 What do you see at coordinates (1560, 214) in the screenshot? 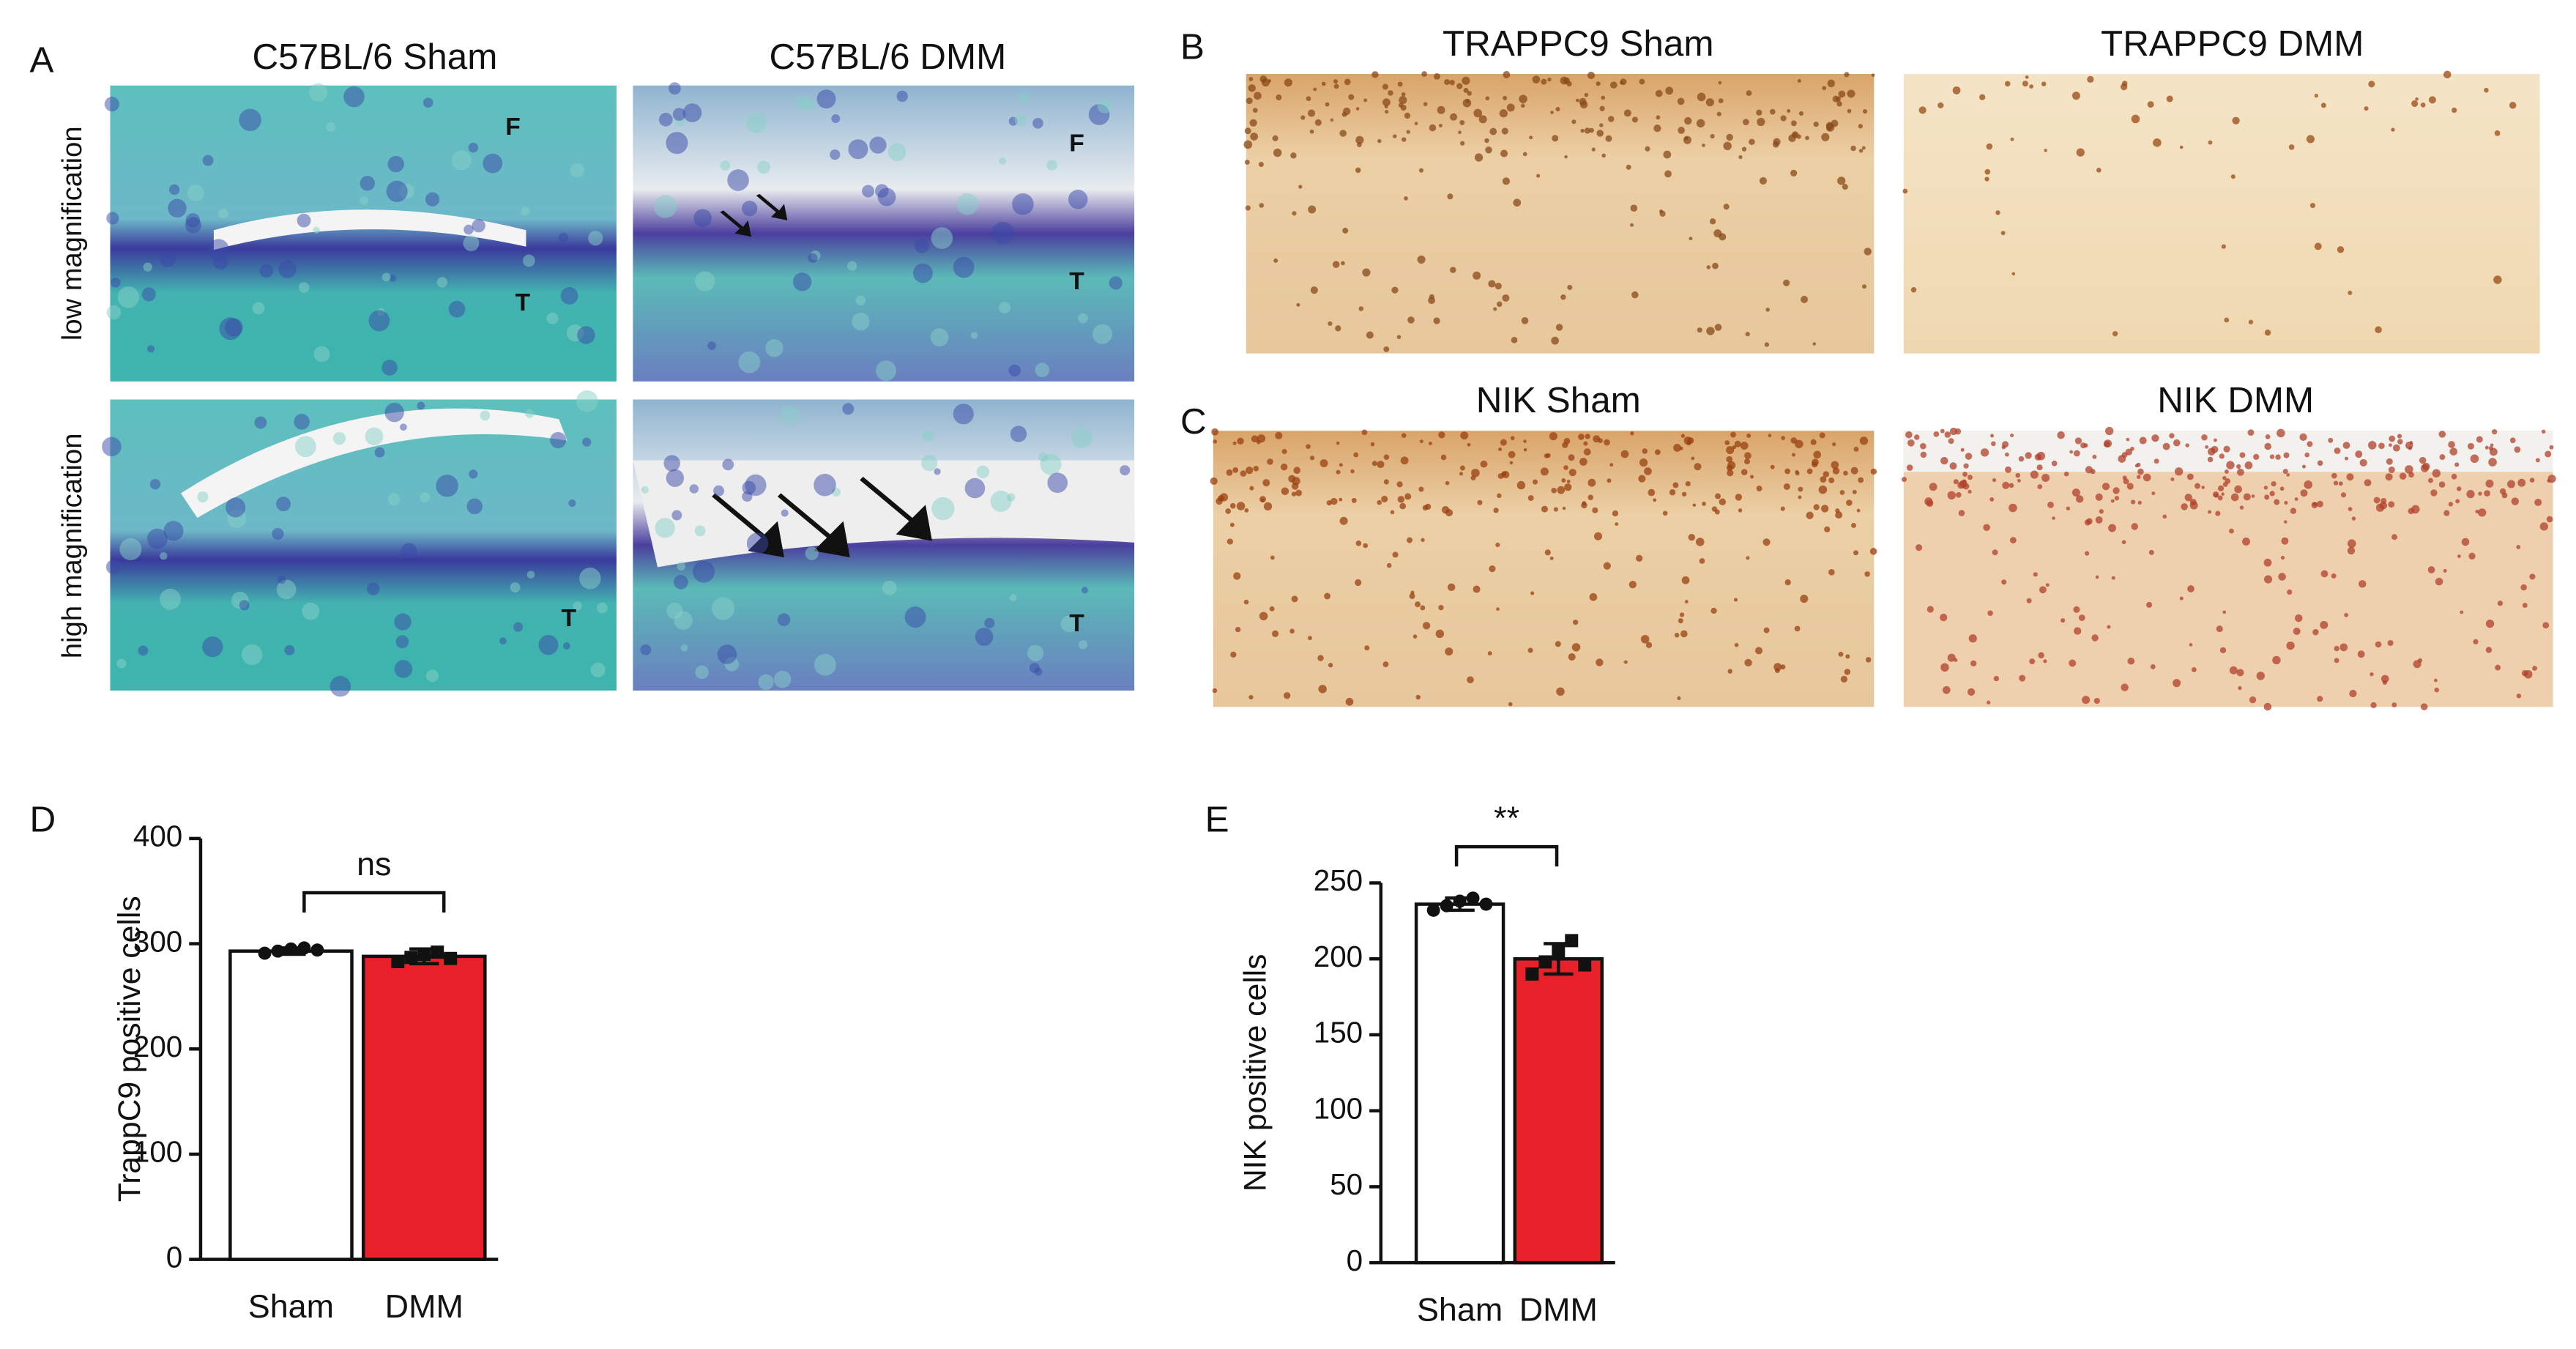
I see `micrograph` at bounding box center [1560, 214].